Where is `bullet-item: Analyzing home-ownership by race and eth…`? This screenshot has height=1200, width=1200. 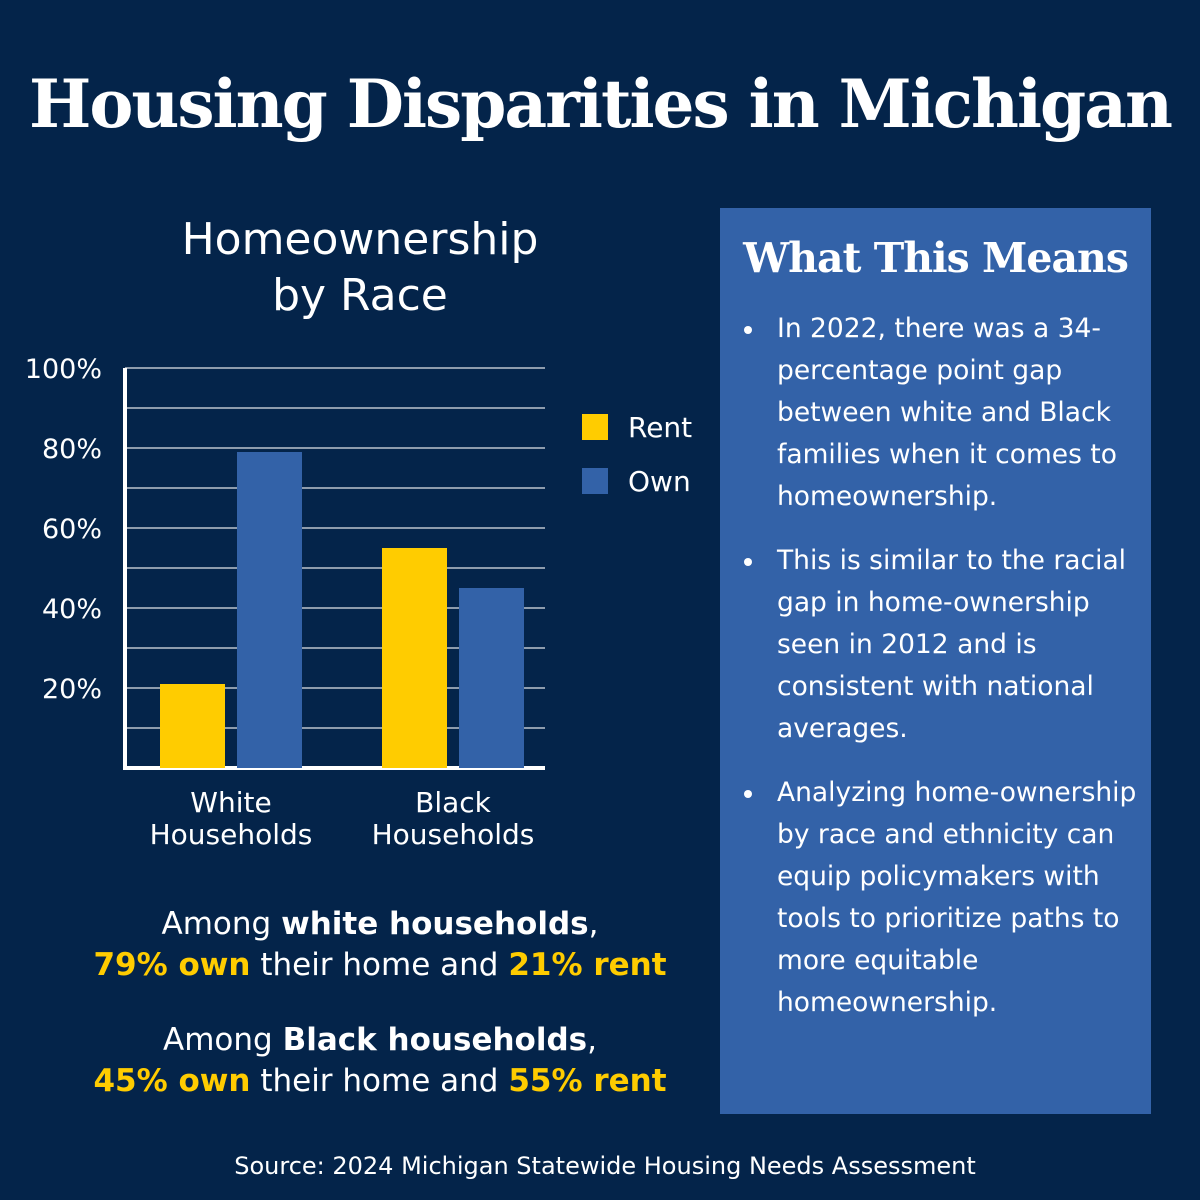 bullet-item: Analyzing home-ownership by race and eth… is located at coordinates (940, 898).